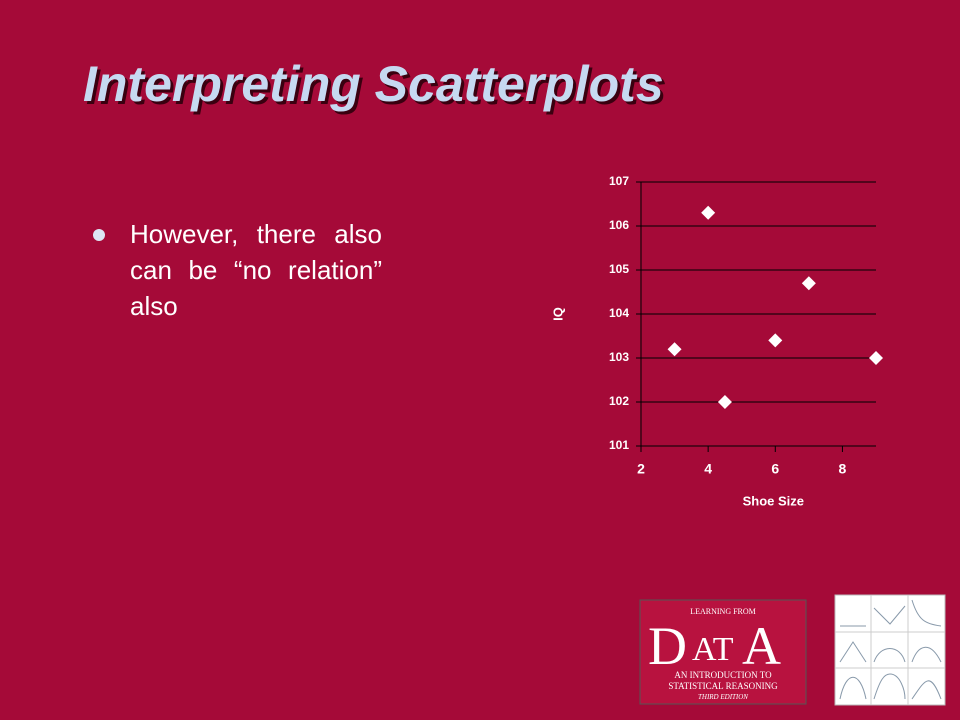  I want to click on slide-title: Interpreting Scatterplots, so click(373, 84).